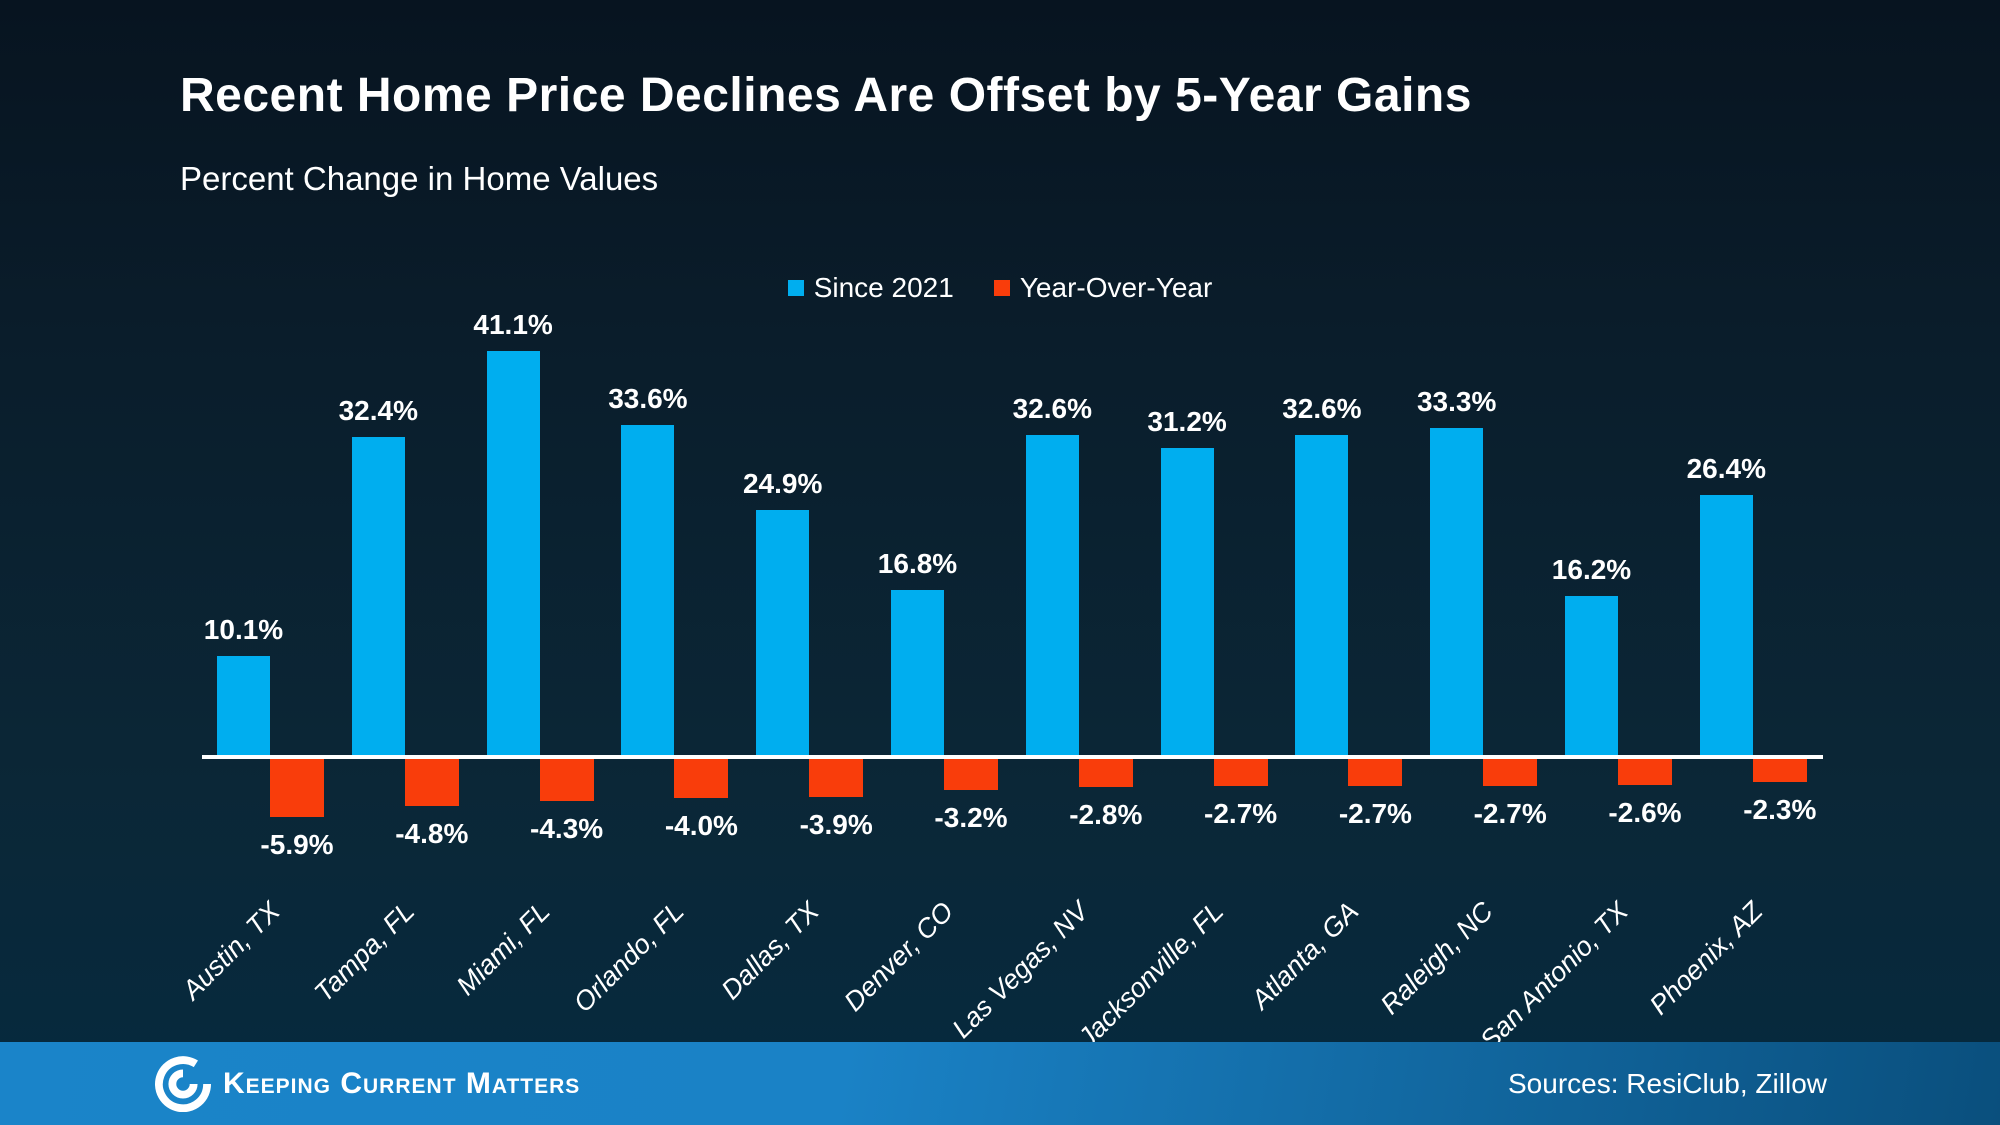 The height and width of the screenshot is (1125, 2000). What do you see at coordinates (1305, 955) in the screenshot?
I see `category-label: Atlanta, GA` at bounding box center [1305, 955].